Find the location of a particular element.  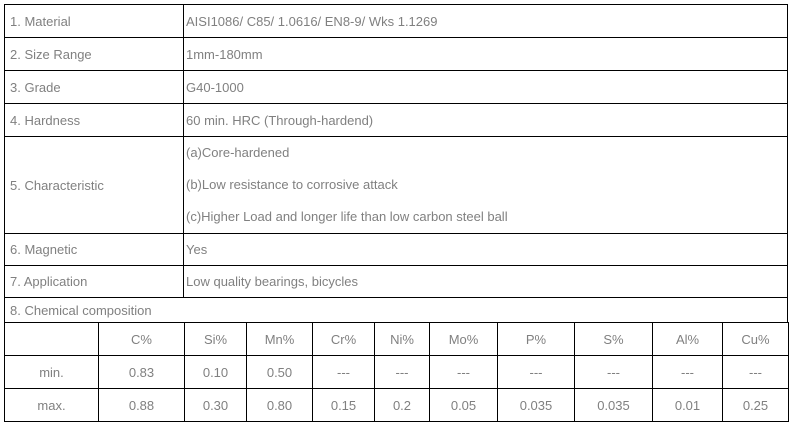

table-row-grade: 3. Grade G40-1000 is located at coordinates (396, 87).